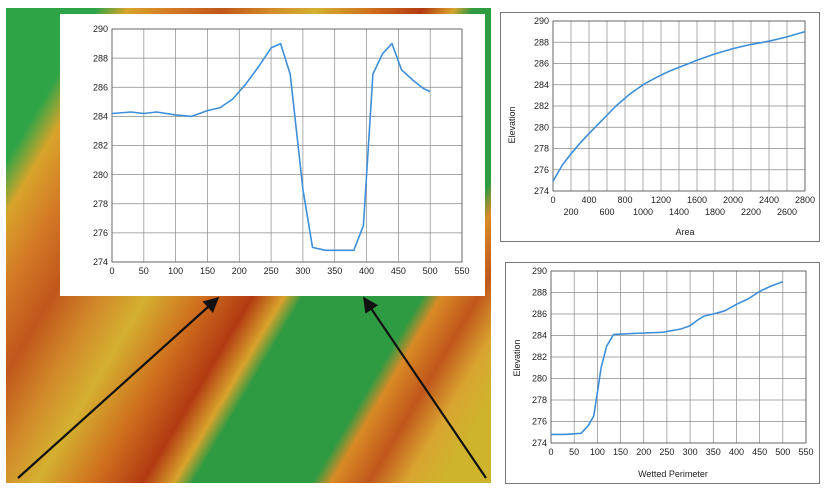  Describe the element at coordinates (606, 212) in the screenshot. I see `x-tick-label: 600` at that location.